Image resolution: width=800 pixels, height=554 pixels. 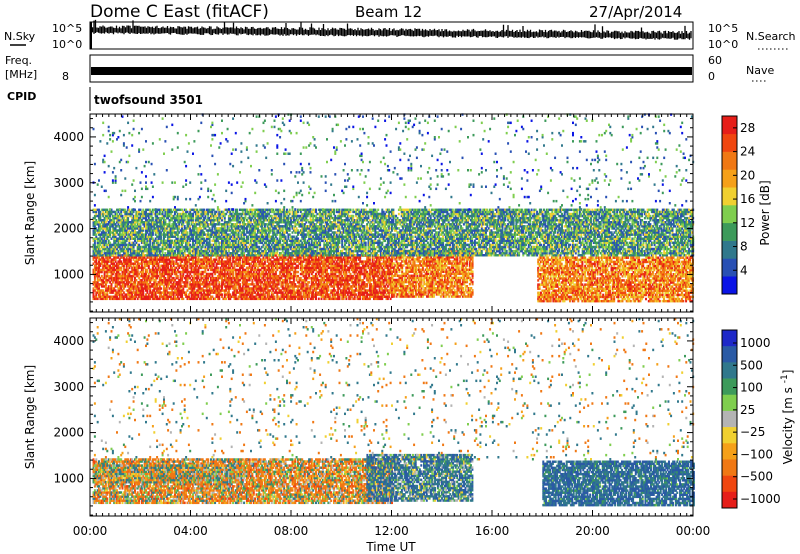 What do you see at coordinates (179, 12) in the screenshot?
I see `figure-title: Dome C East (fitACF)` at bounding box center [179, 12].